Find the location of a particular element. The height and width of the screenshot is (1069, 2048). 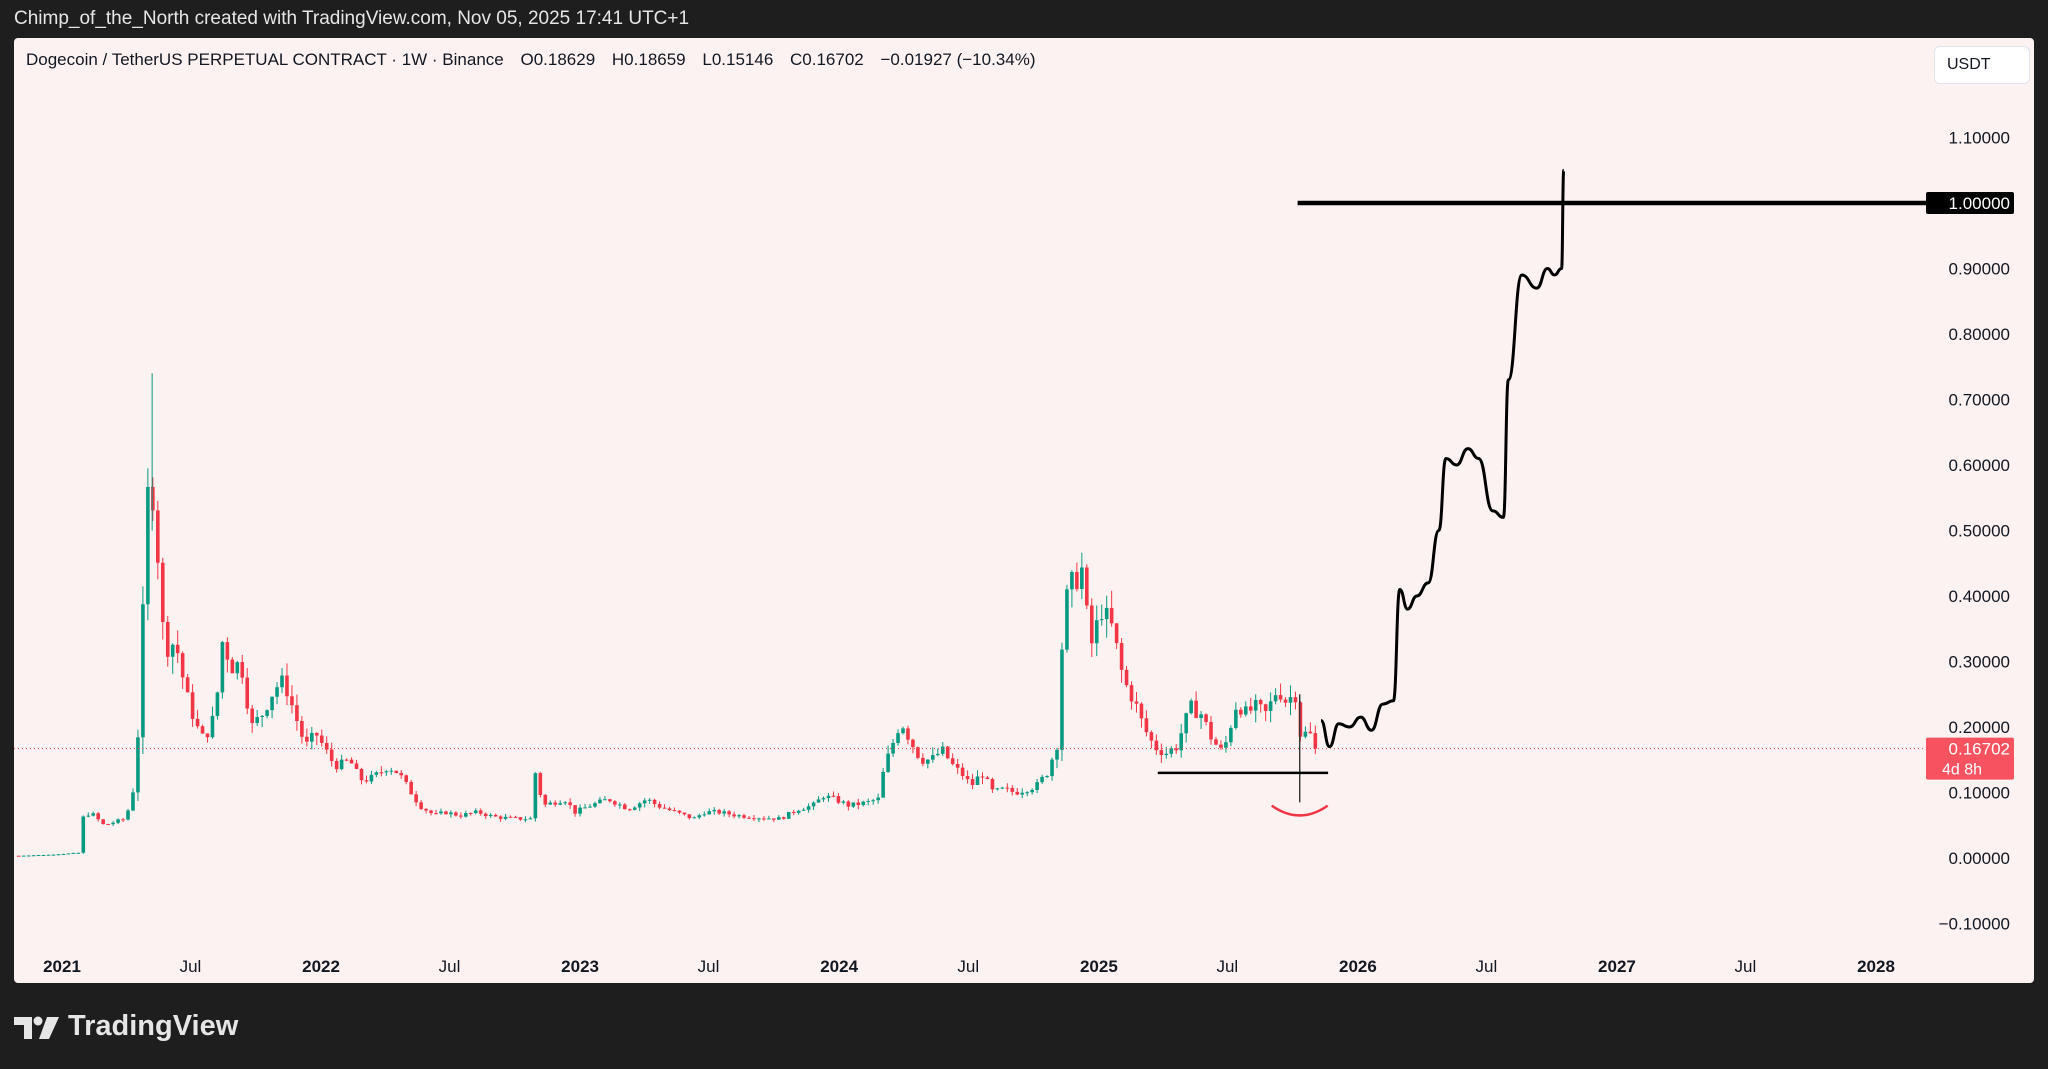

ohlc-high: H0.18659 is located at coordinates (648, 59).